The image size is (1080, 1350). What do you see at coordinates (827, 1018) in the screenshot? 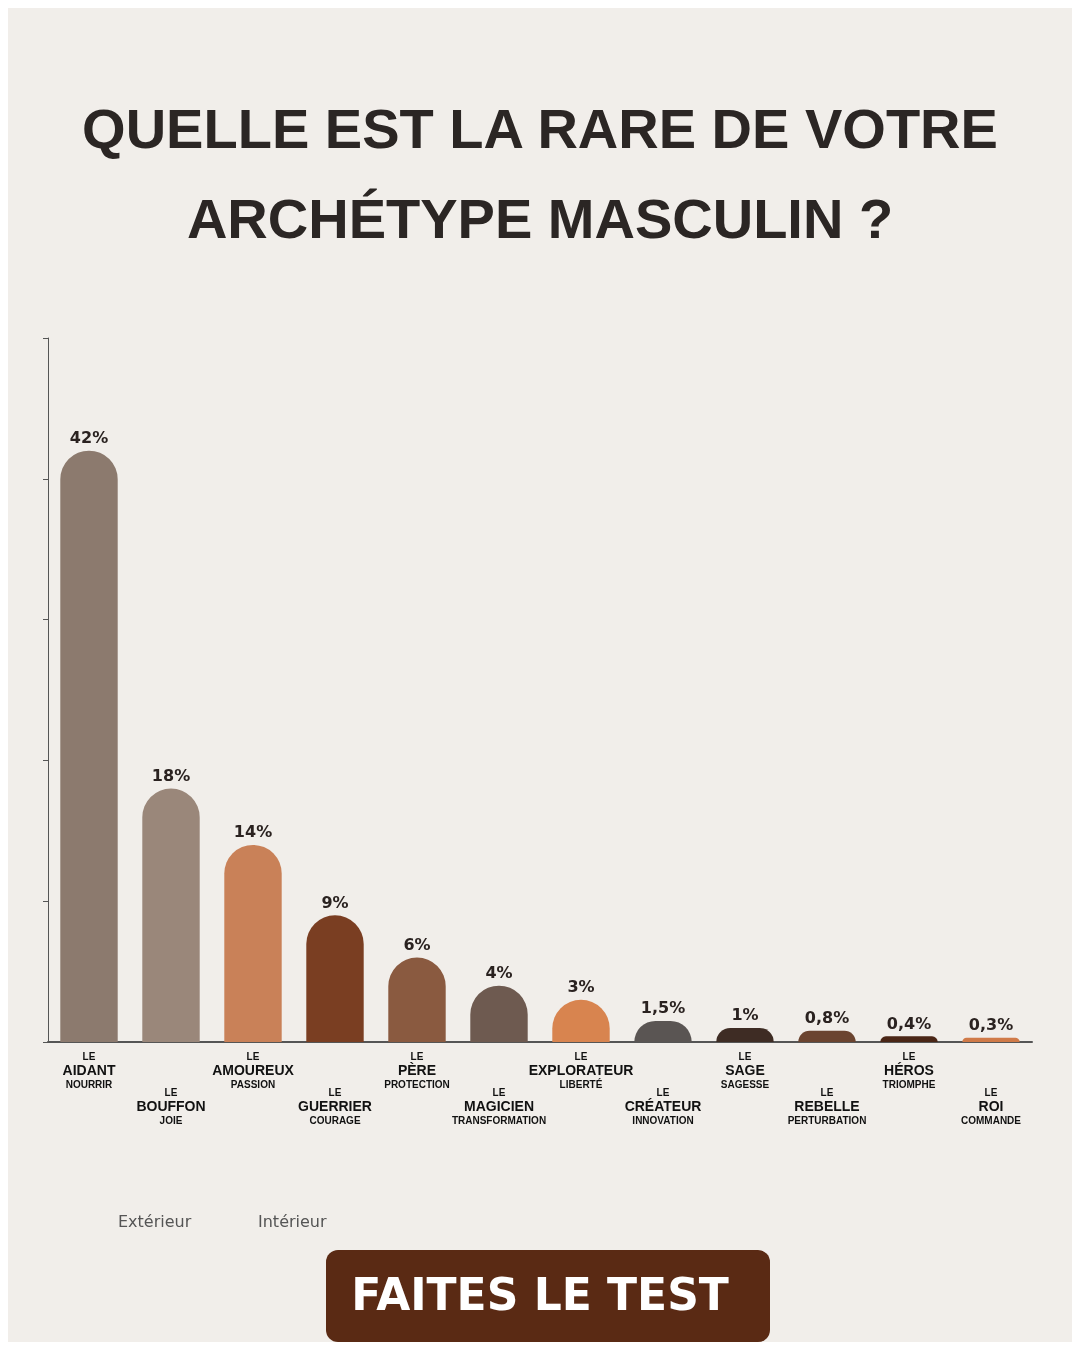
I see `data-label: 0,8%` at bounding box center [827, 1018].